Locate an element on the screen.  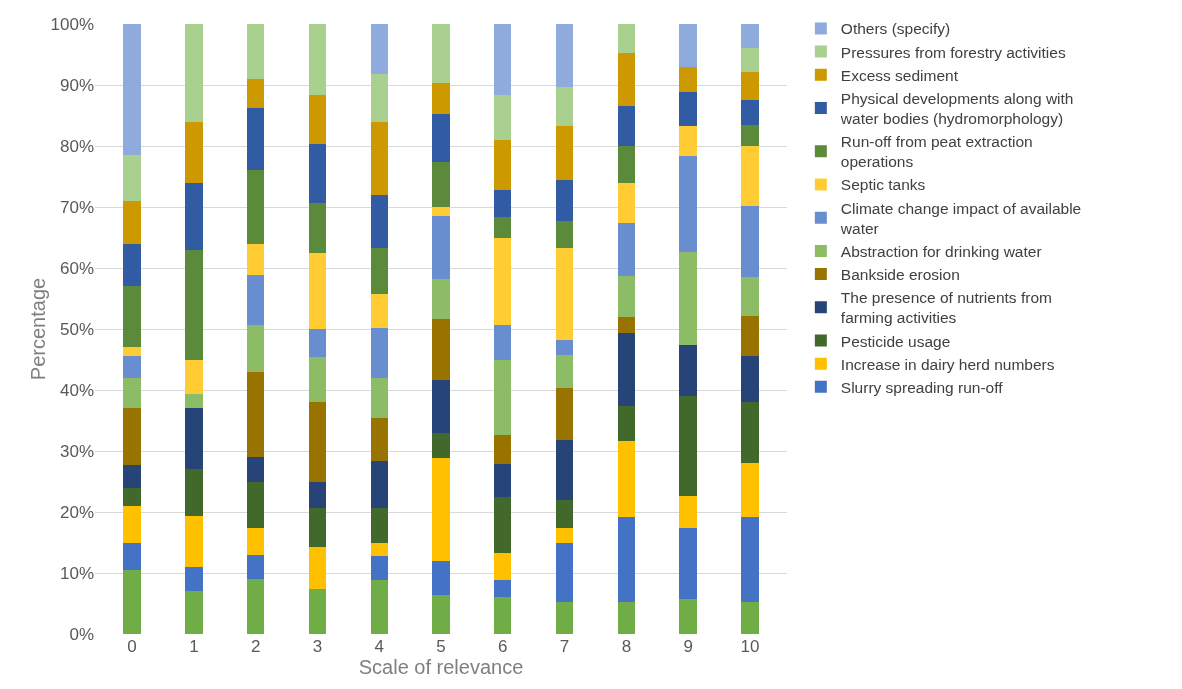
x-tick-label: 5 is located at coordinates (441, 646).